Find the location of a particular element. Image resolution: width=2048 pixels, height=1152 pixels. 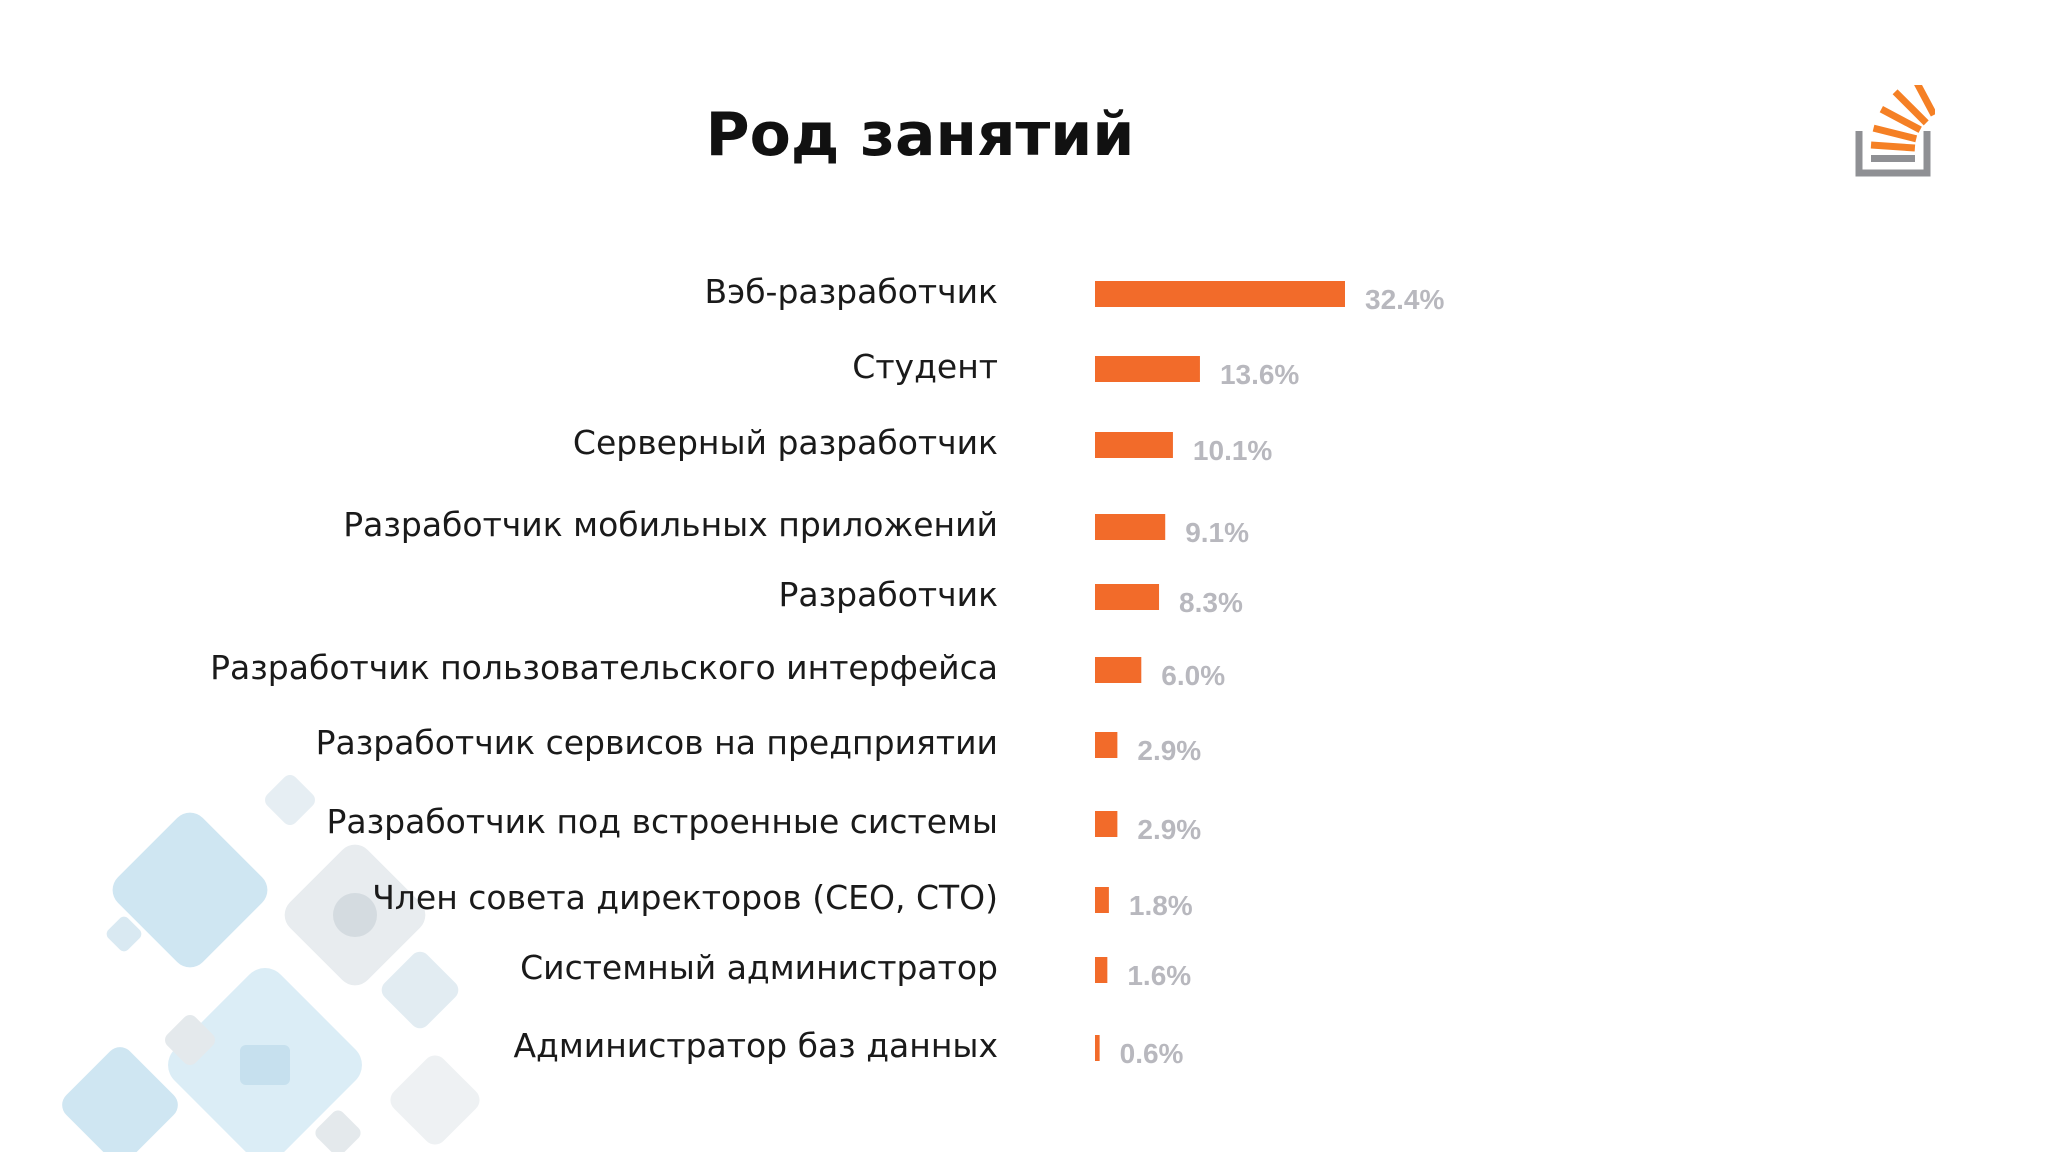

category-label: Разработчик is located at coordinates (888, 594).